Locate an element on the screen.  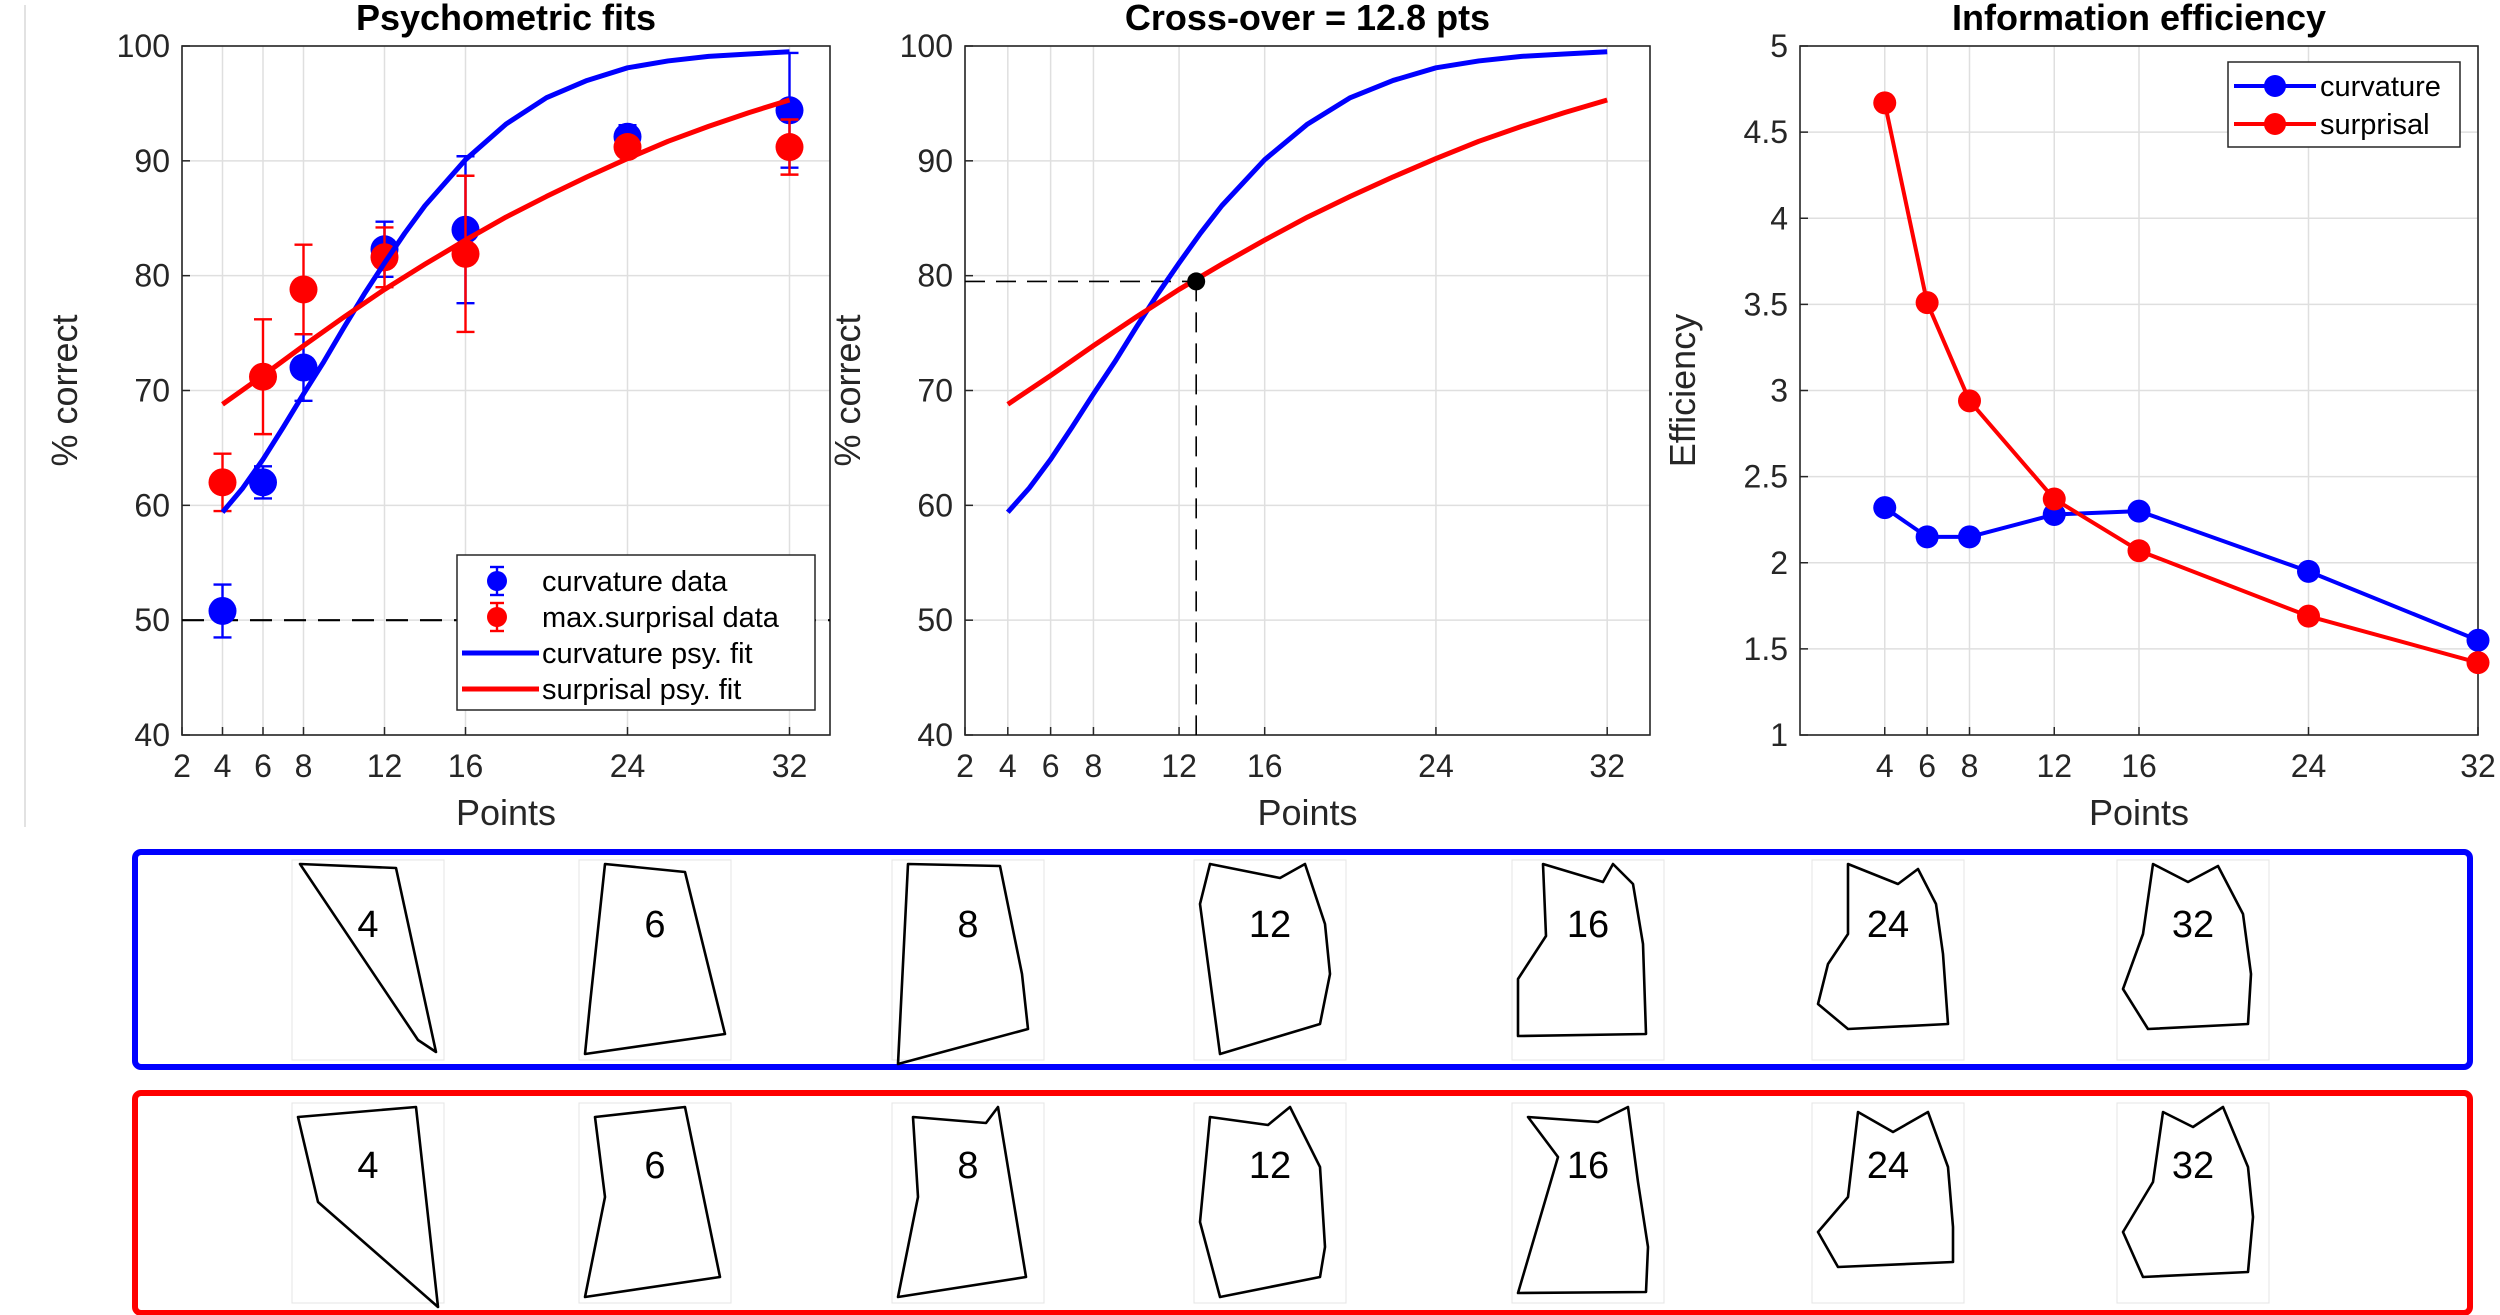
chart-title: Psychometric fits is located at coordinates (506, 19).